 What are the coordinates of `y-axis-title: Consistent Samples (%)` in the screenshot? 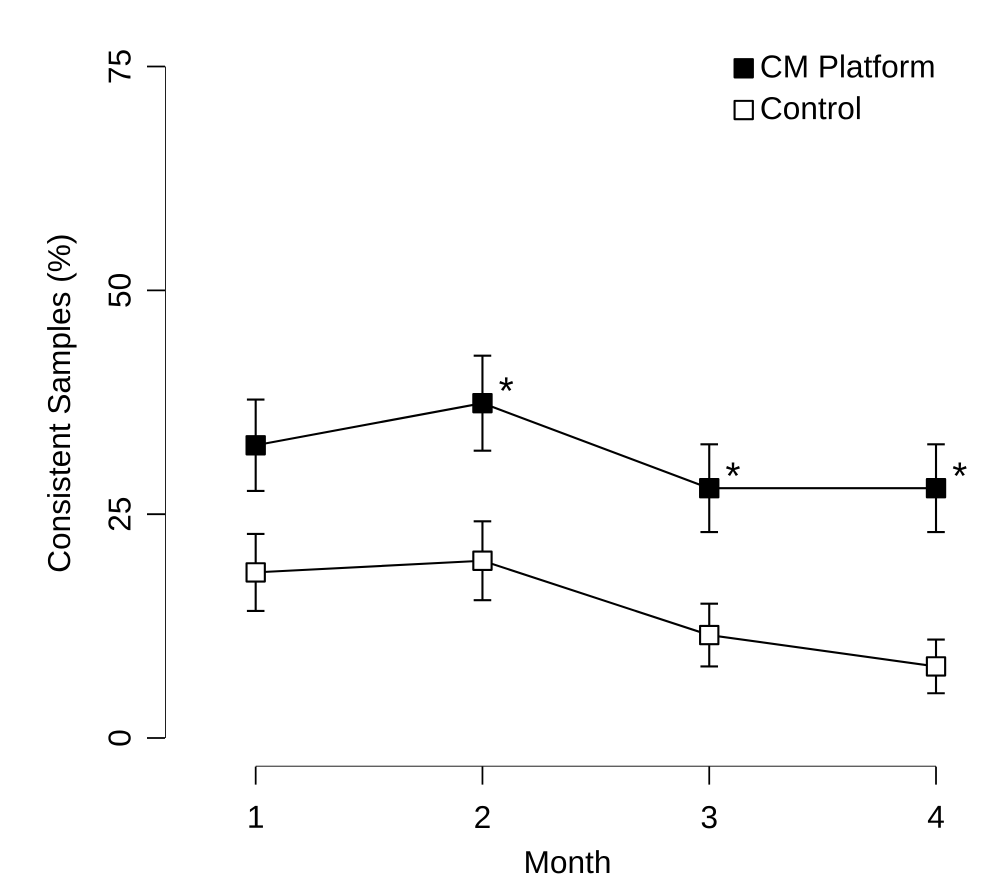 It's located at (62, 404).